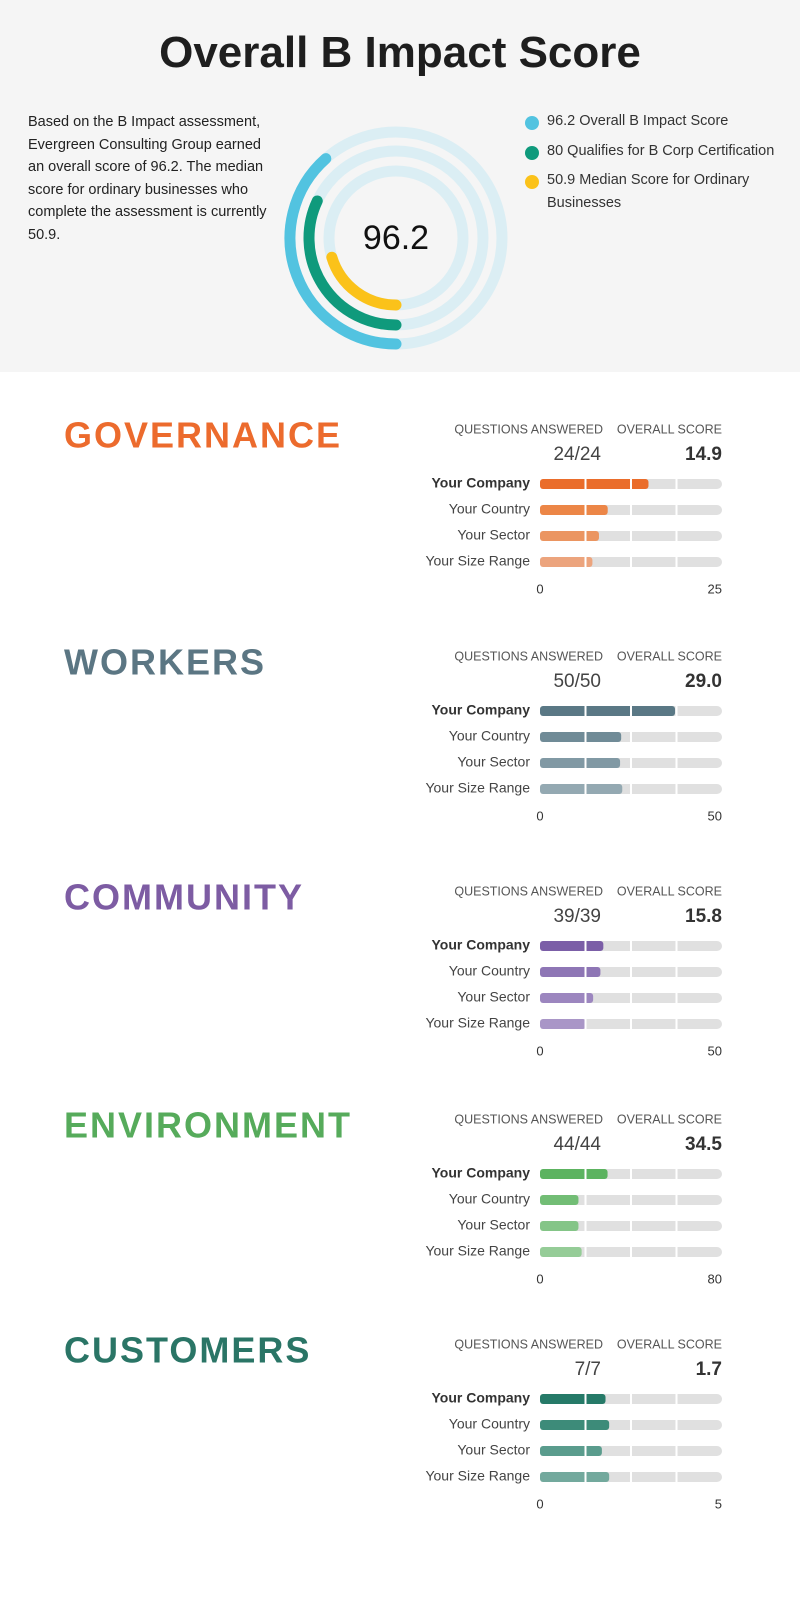  Describe the element at coordinates (703, 916) in the screenshot. I see `score-value: 15.8` at that location.